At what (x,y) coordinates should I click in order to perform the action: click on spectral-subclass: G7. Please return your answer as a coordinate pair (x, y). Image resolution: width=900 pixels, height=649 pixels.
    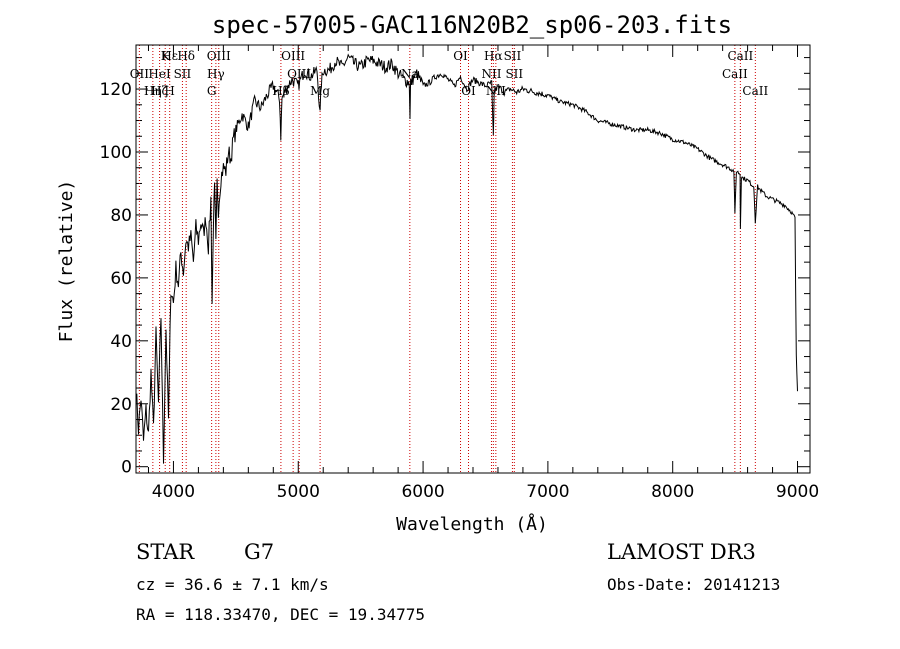
    Looking at the image, I should click on (259, 552).